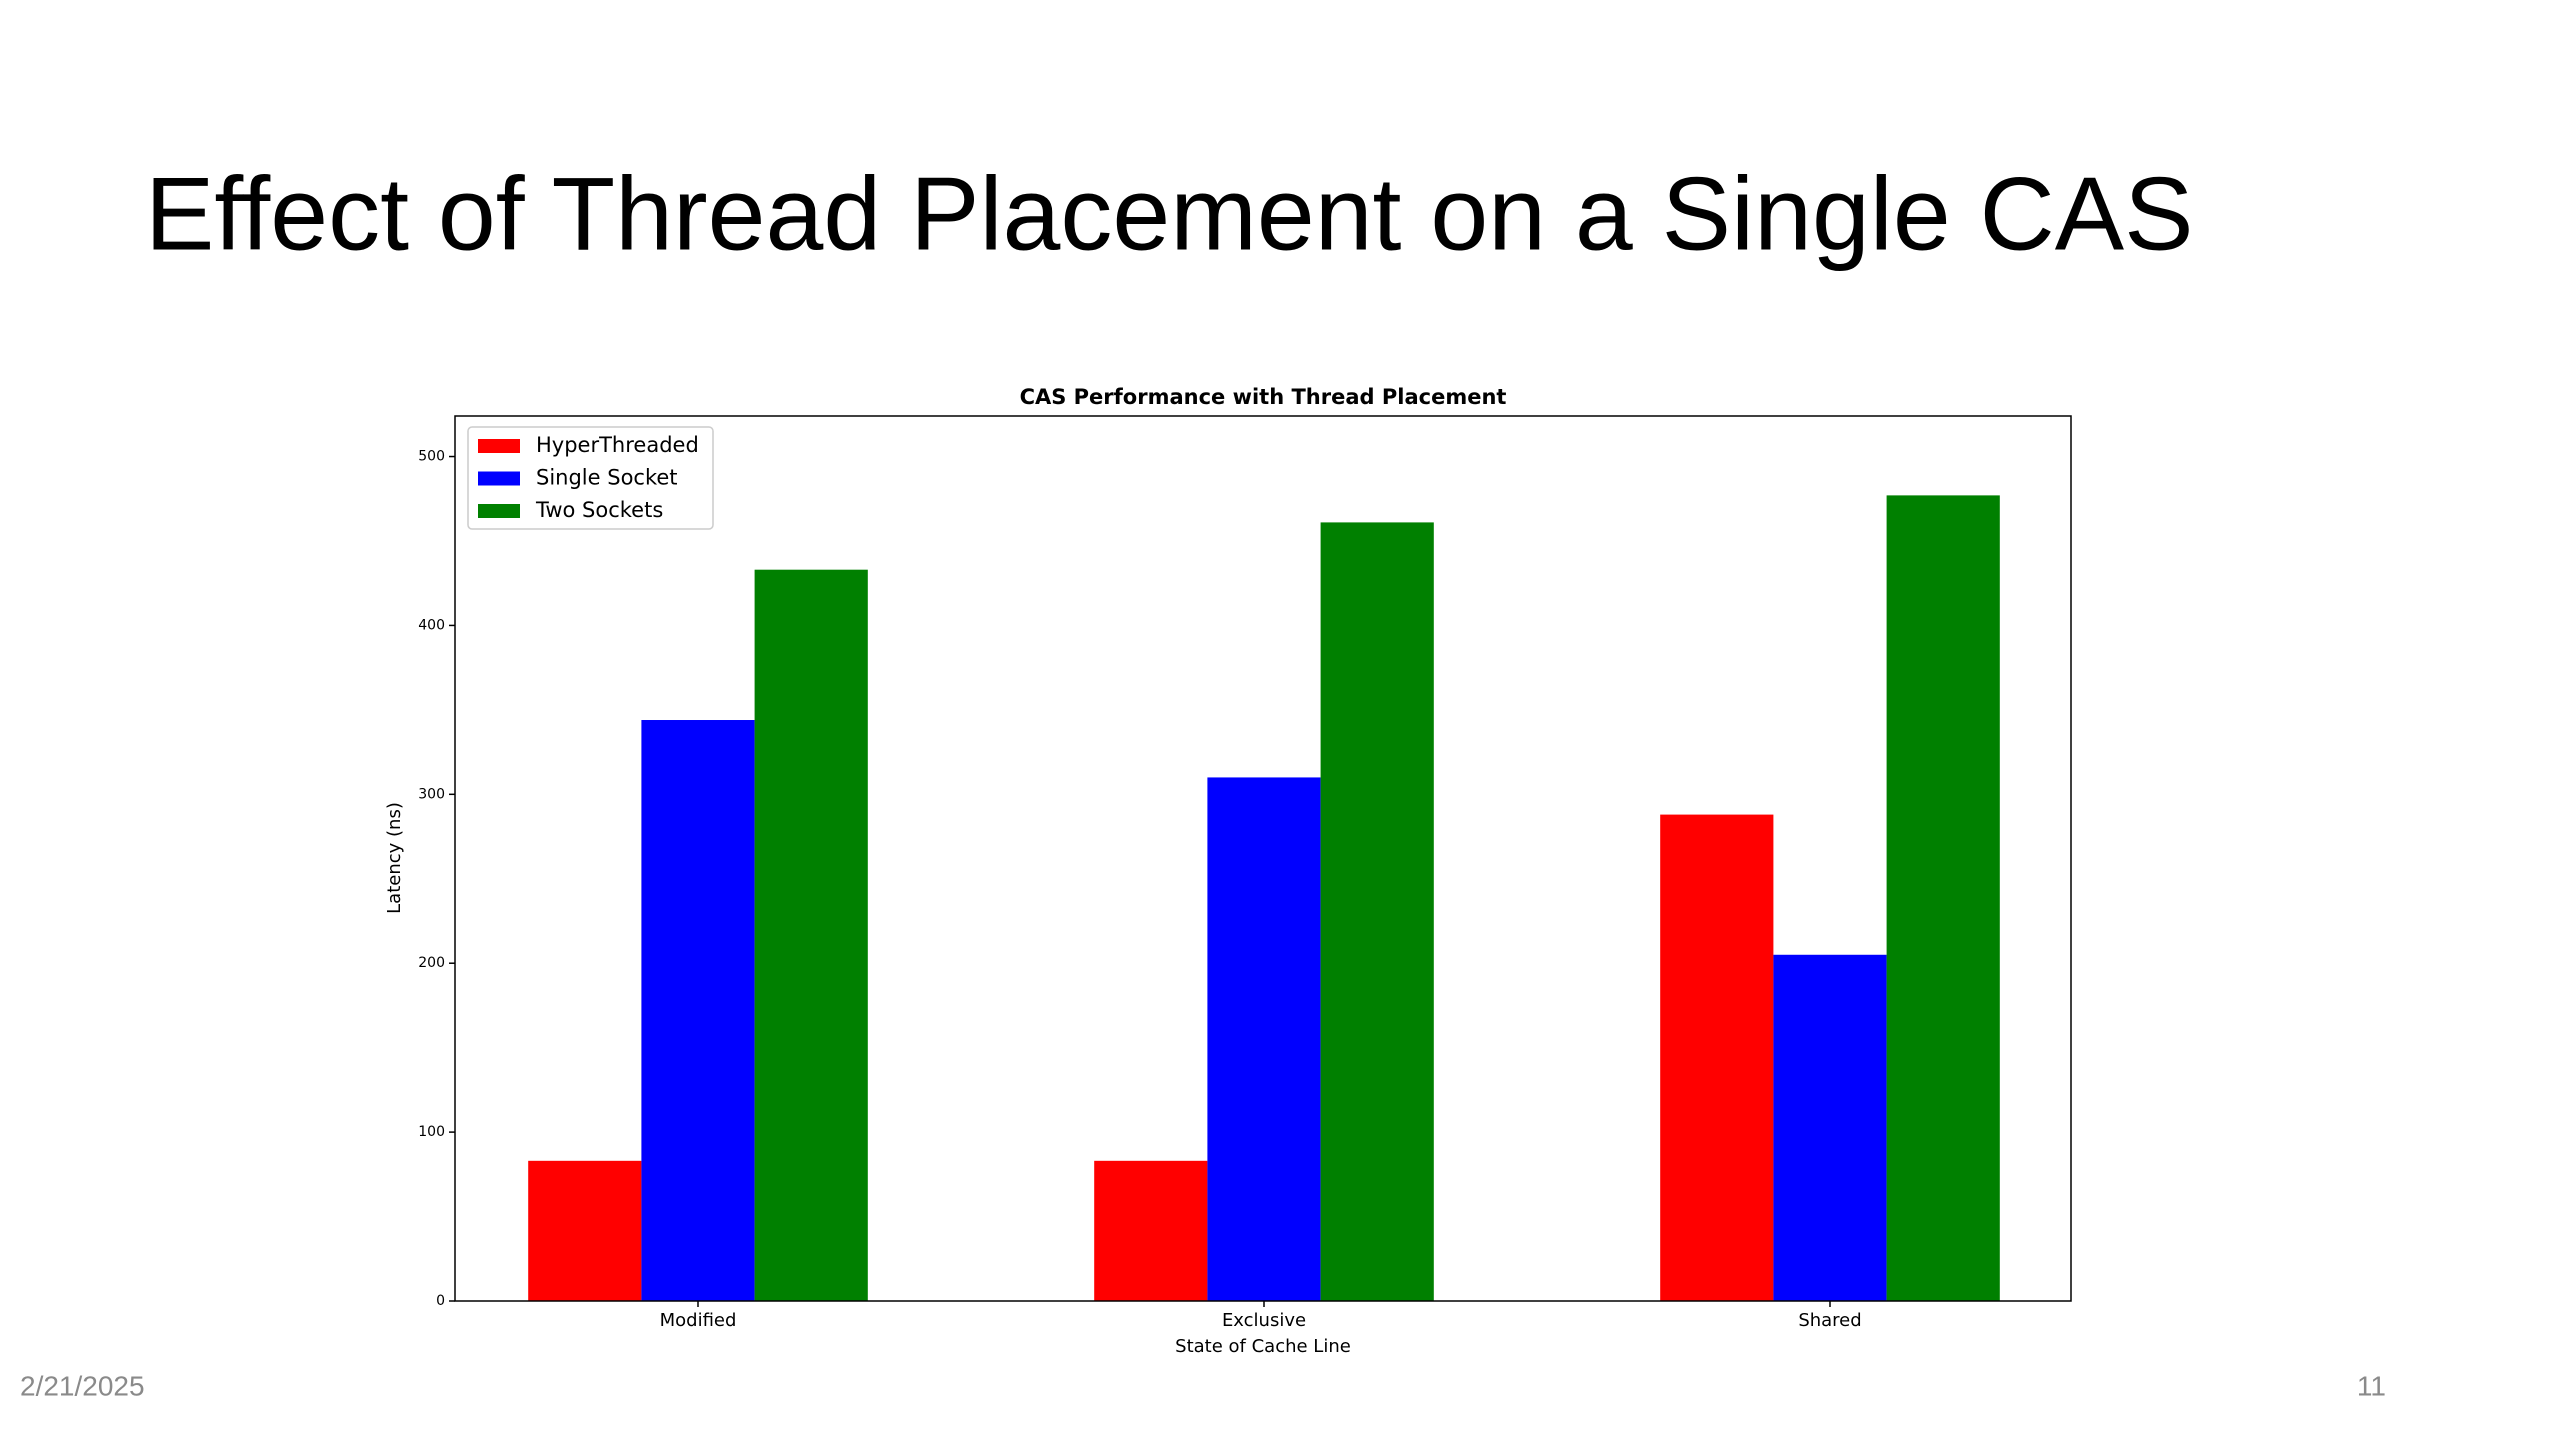 The height and width of the screenshot is (1440, 2560). I want to click on x-axis-label: State of Cache Line, so click(1263, 1346).